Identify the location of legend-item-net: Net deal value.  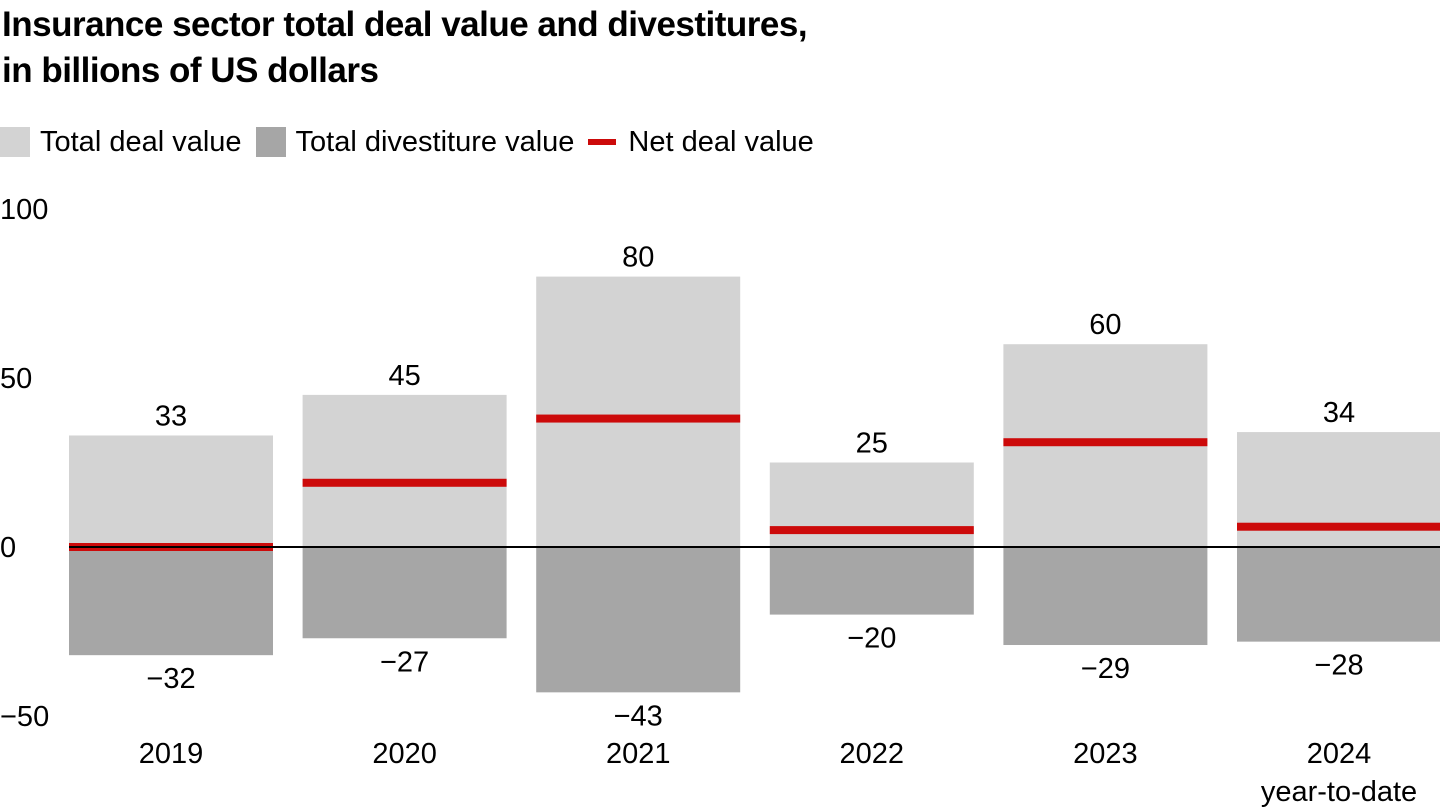
(701, 142).